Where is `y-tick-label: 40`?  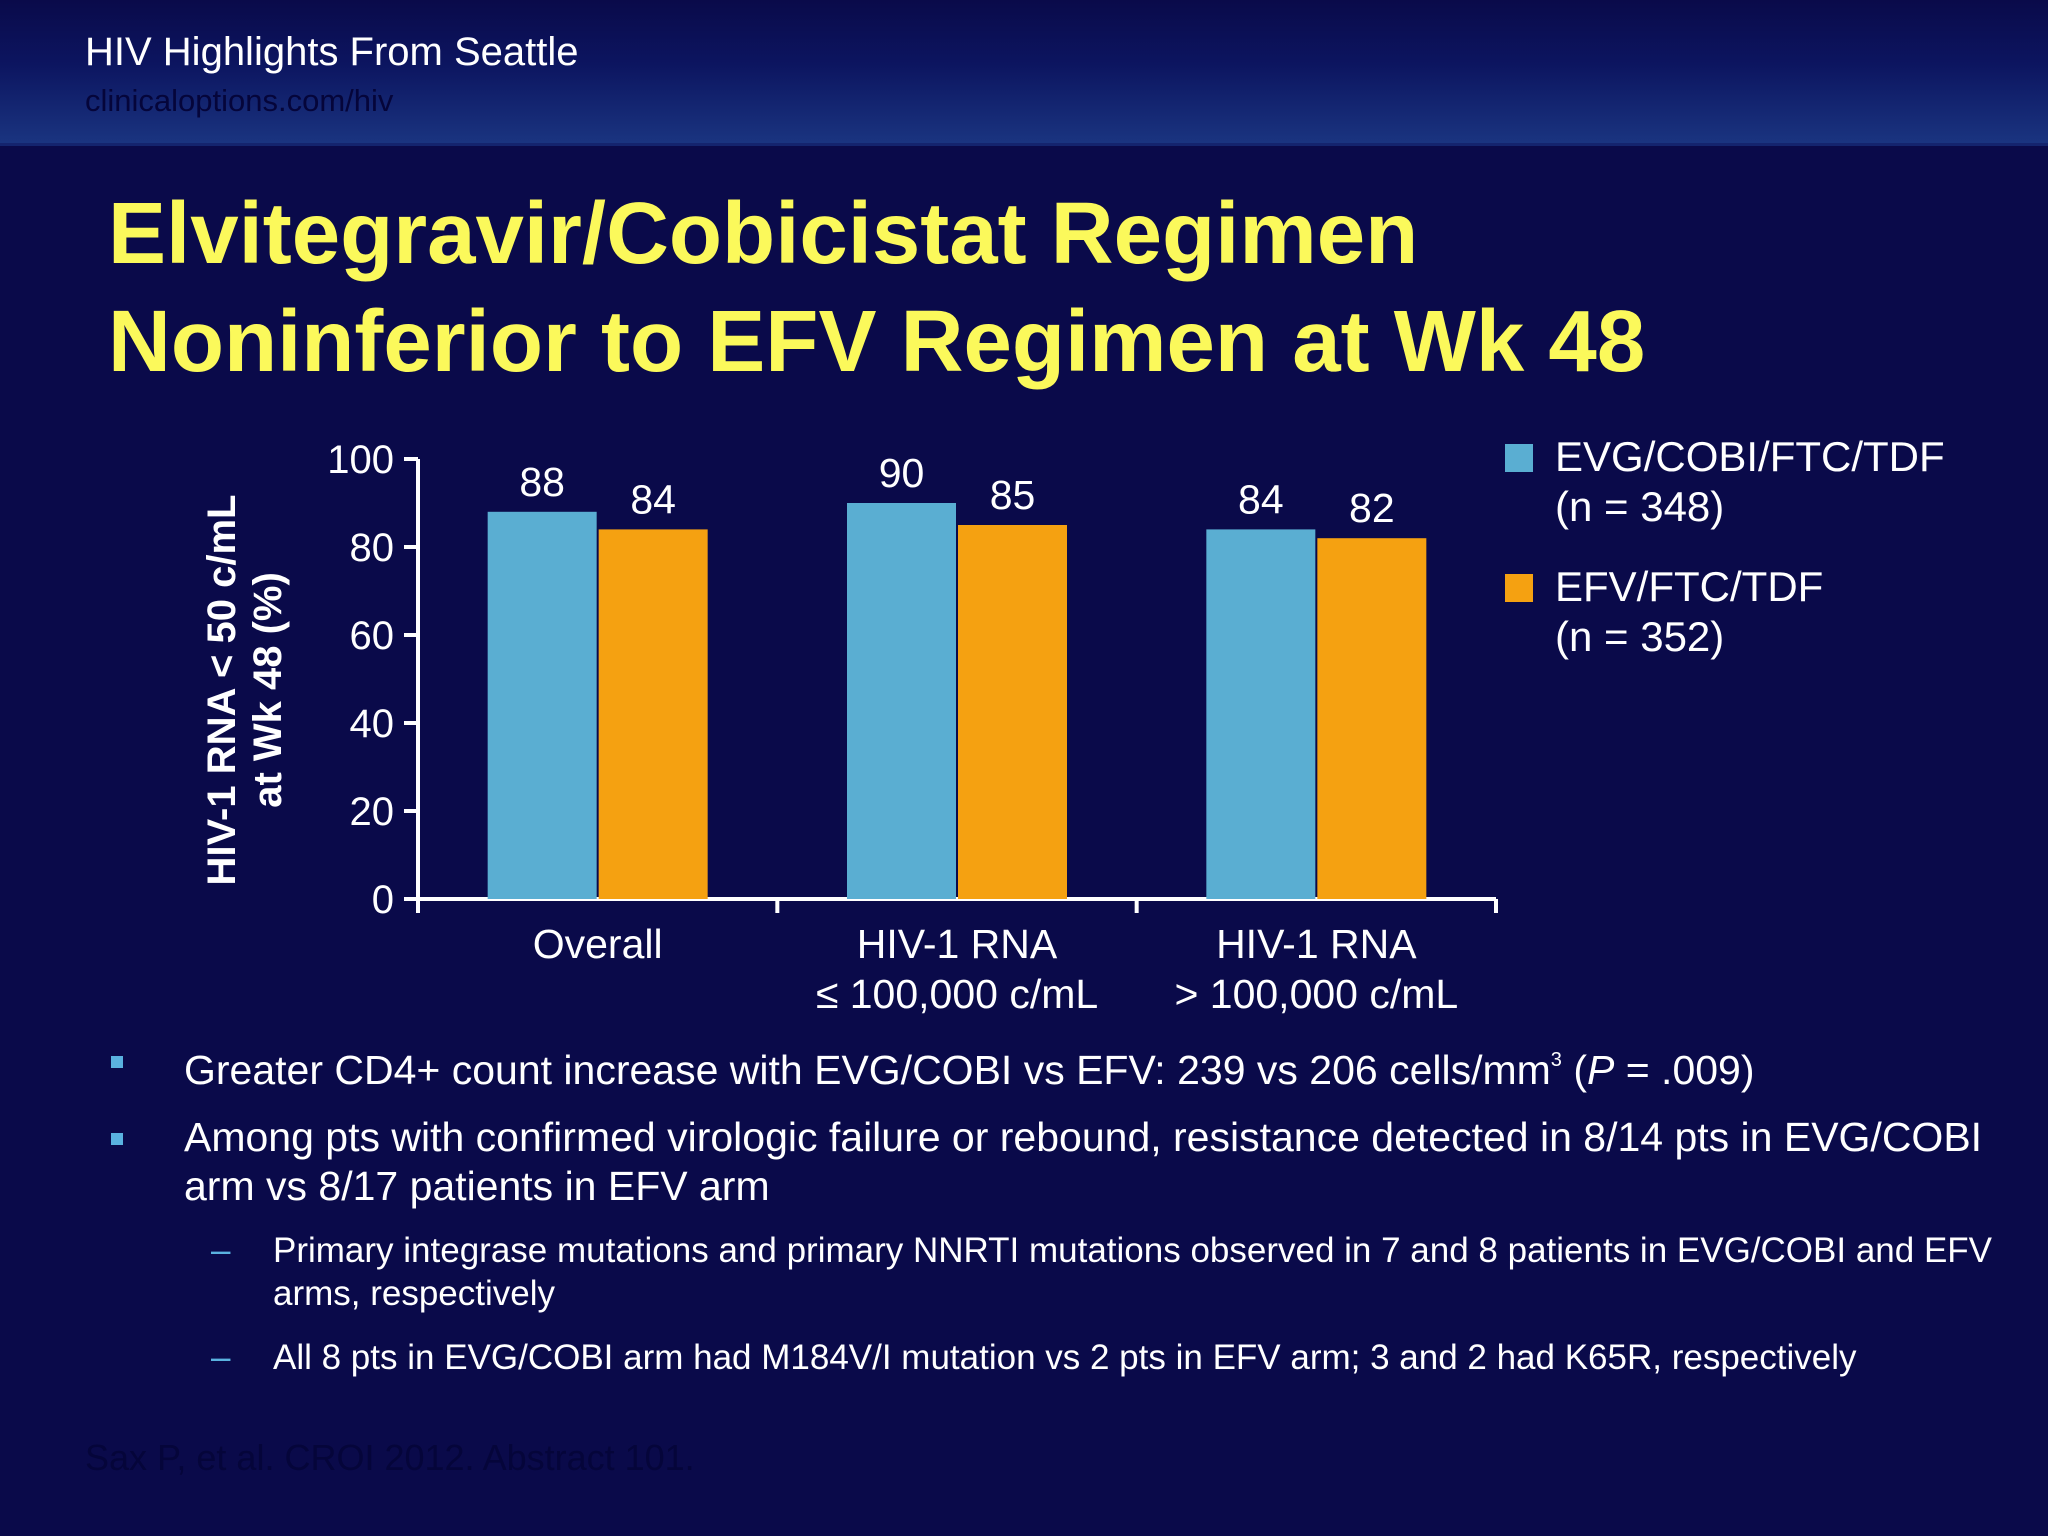 y-tick-label: 40 is located at coordinates (372, 724).